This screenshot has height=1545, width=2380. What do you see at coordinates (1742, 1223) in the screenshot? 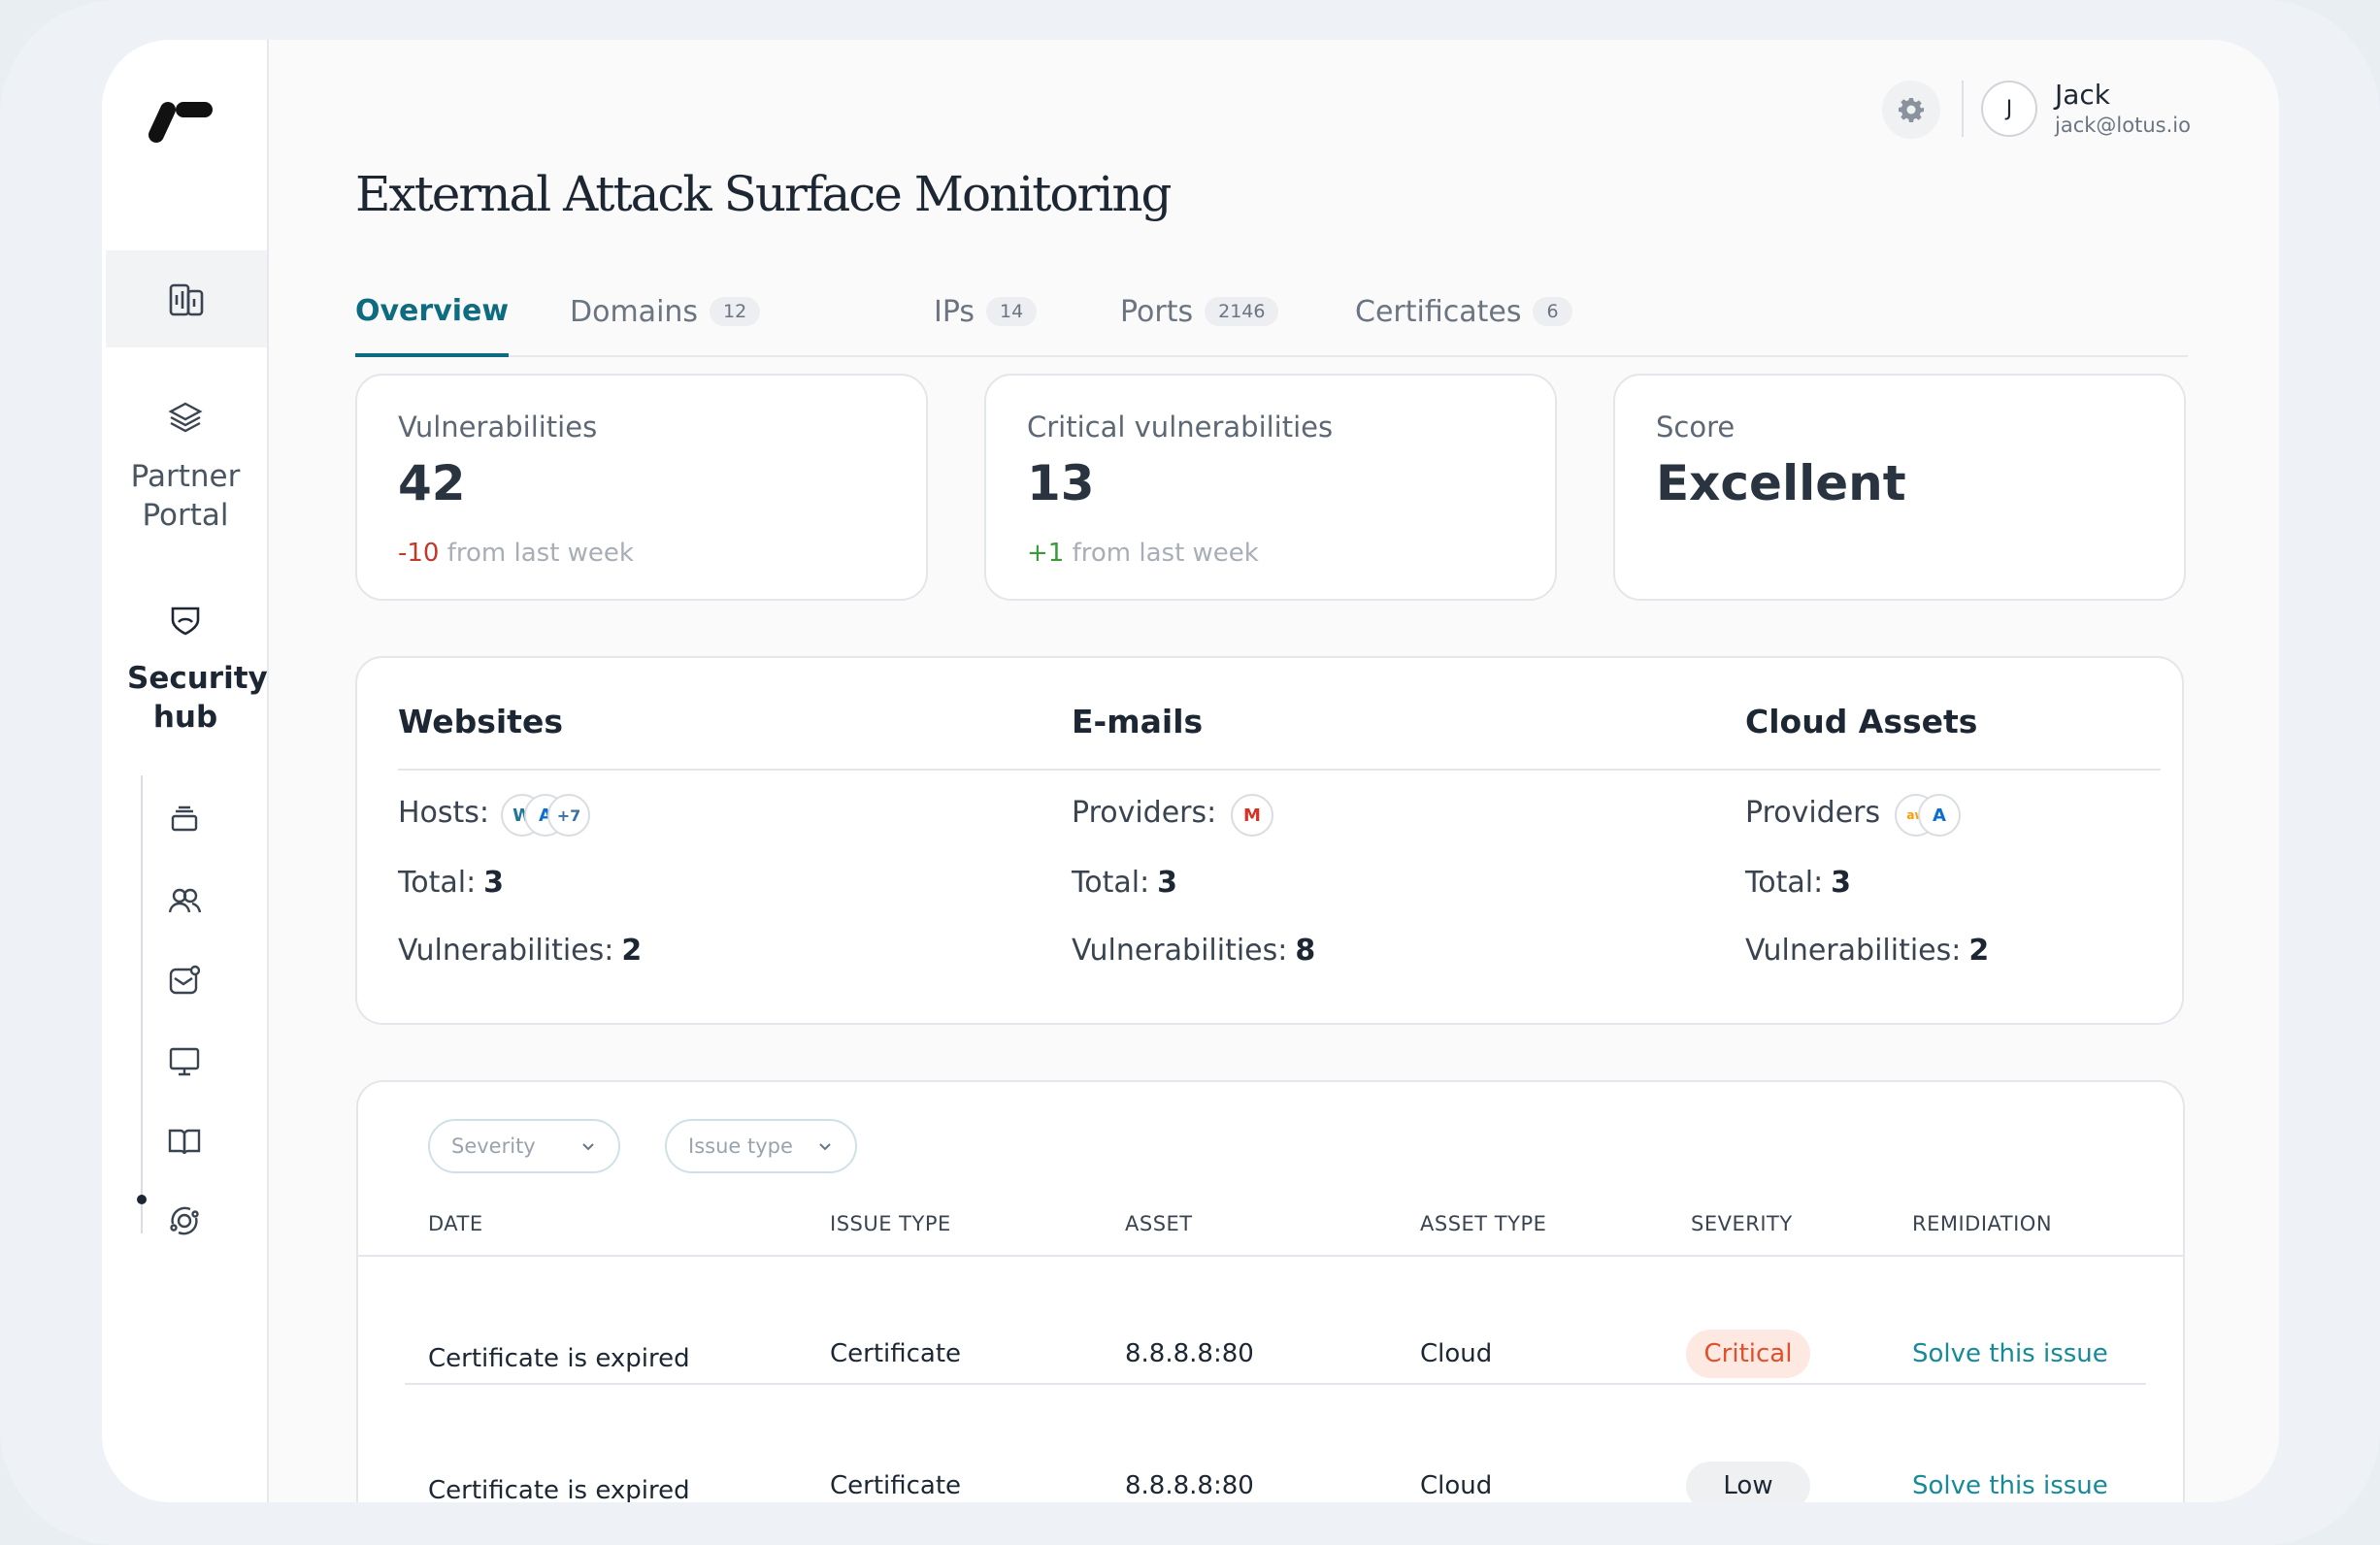
I see `column-header-severity: SEVERITY` at bounding box center [1742, 1223].